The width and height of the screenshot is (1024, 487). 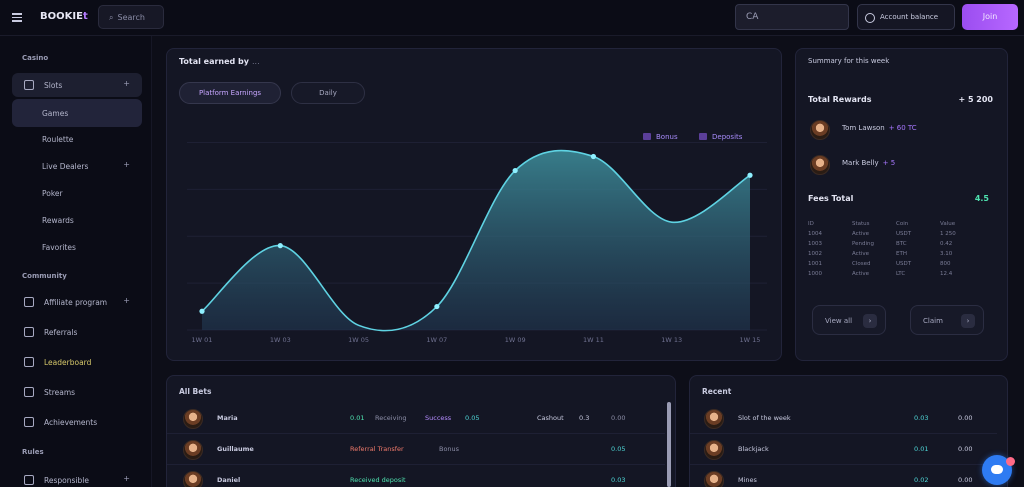 I want to click on fees-total-label: Fees Total, so click(x=831, y=198).